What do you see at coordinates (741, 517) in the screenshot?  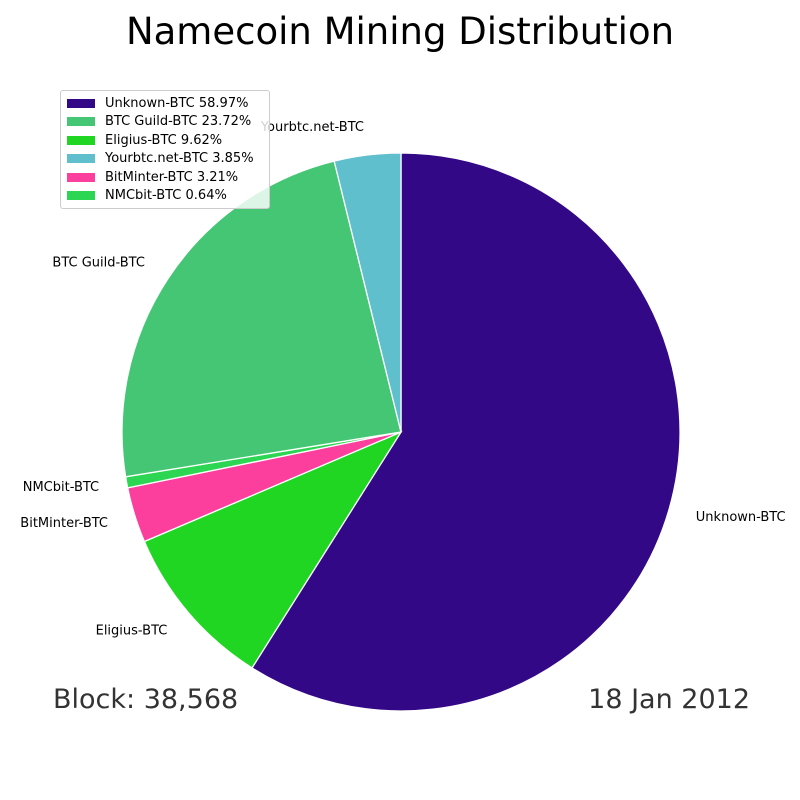 I see `slice-label-unknown-btc: Unknown-BTC` at bounding box center [741, 517].